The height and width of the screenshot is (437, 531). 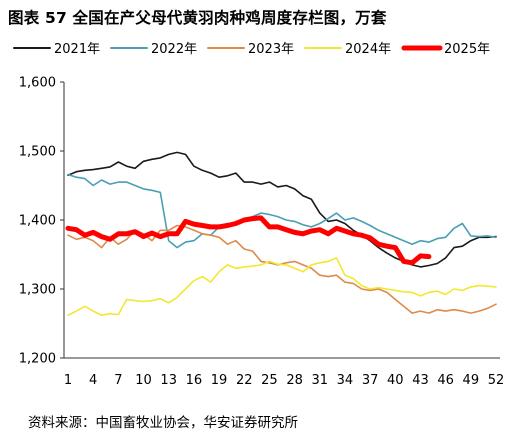 What do you see at coordinates (168, 380) in the screenshot?
I see `x-tick-label: 13` at bounding box center [168, 380].